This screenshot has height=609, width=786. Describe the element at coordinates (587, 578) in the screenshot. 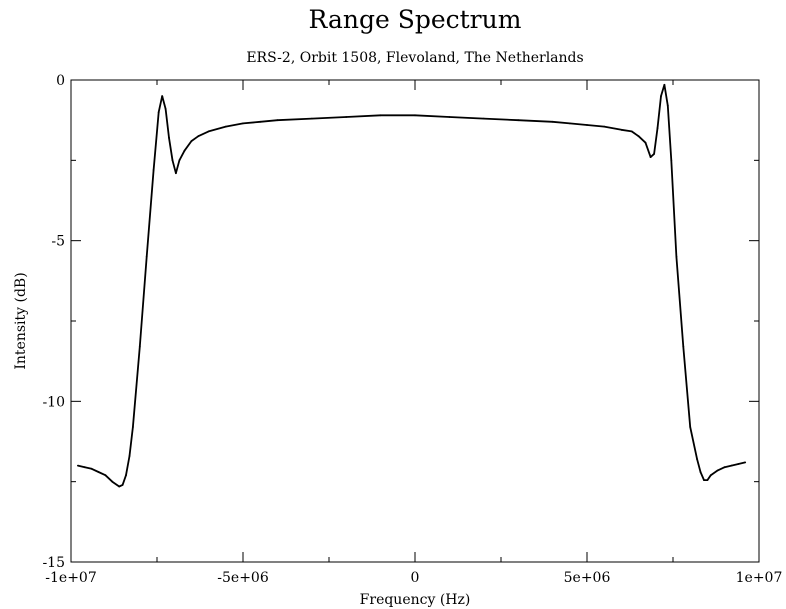

I see `x-tick-label: 5e+06` at that location.